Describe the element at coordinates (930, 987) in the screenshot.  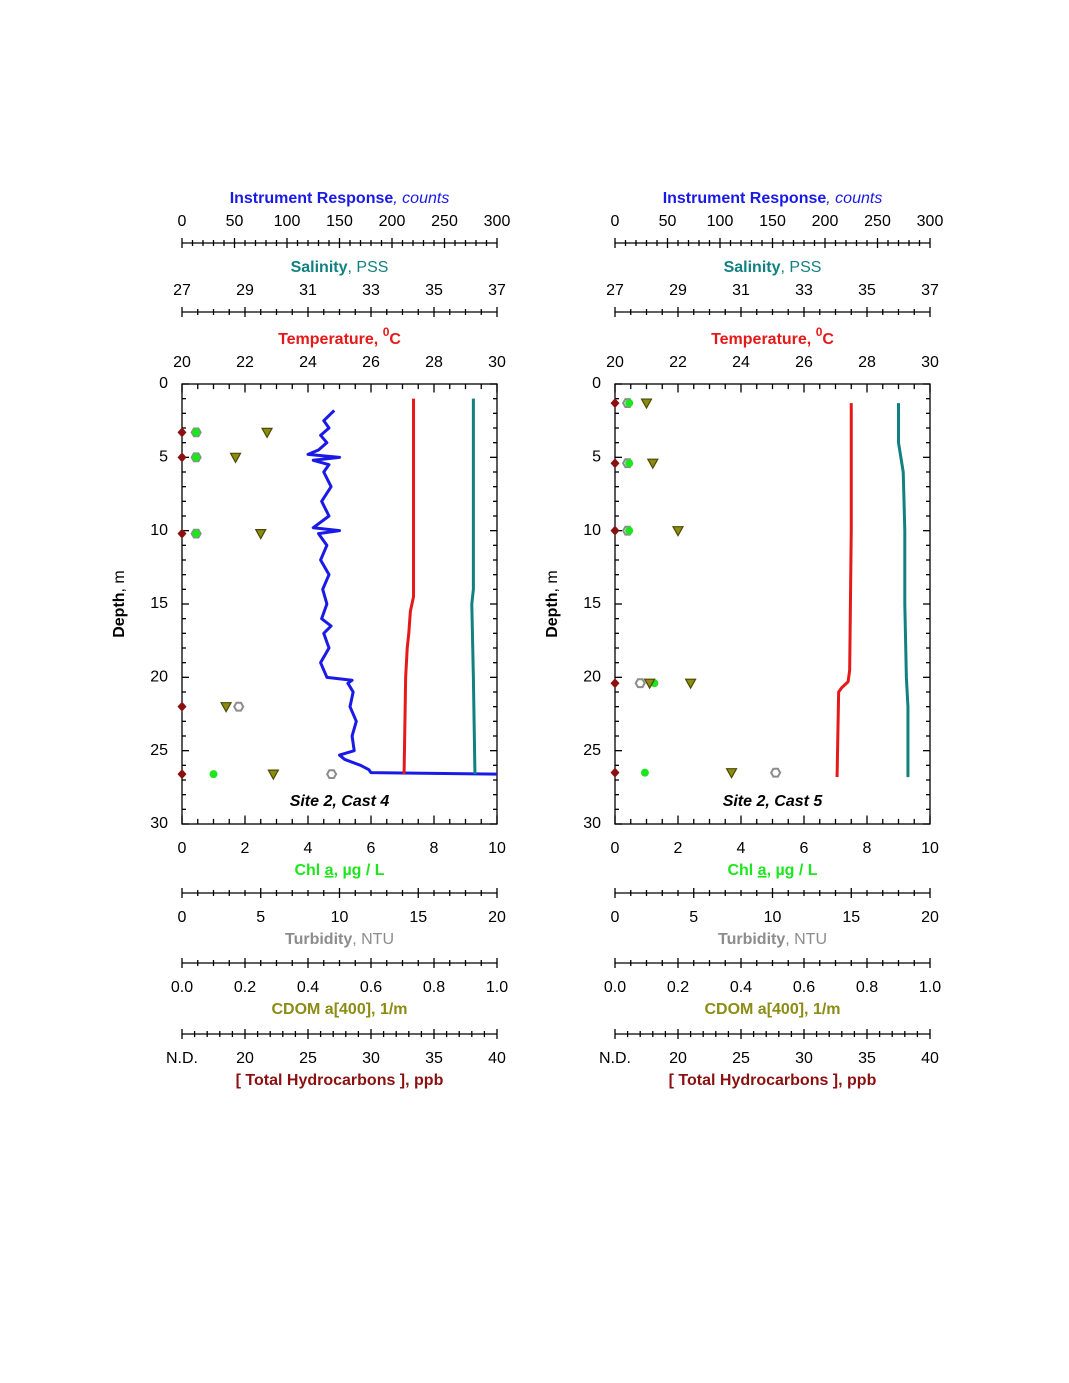
I see `x-tick-label: 1.0` at that location.